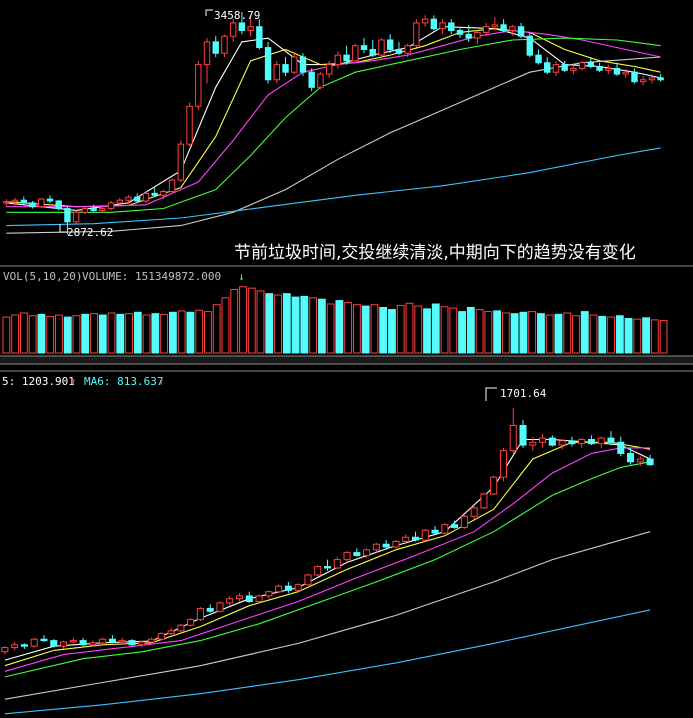 Image resolution: width=693 pixels, height=718 pixels. Describe the element at coordinates (241, 276) in the screenshot. I see `vol-arrow: ↓` at that location.